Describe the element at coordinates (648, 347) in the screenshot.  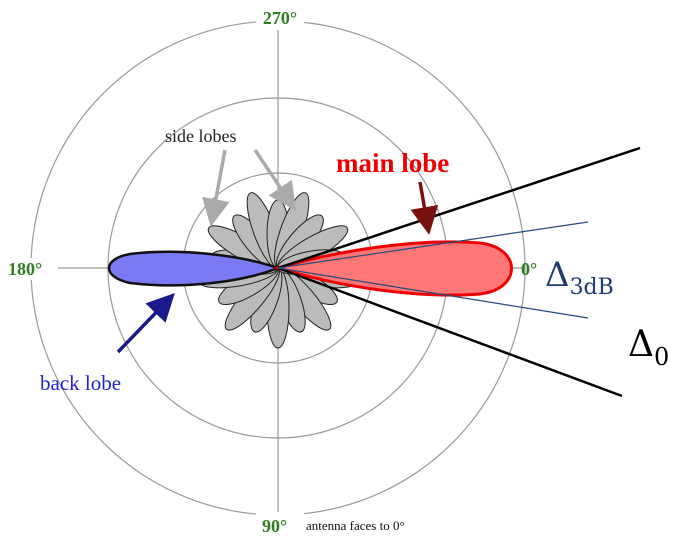
I see `delta-0: Δ0` at that location.